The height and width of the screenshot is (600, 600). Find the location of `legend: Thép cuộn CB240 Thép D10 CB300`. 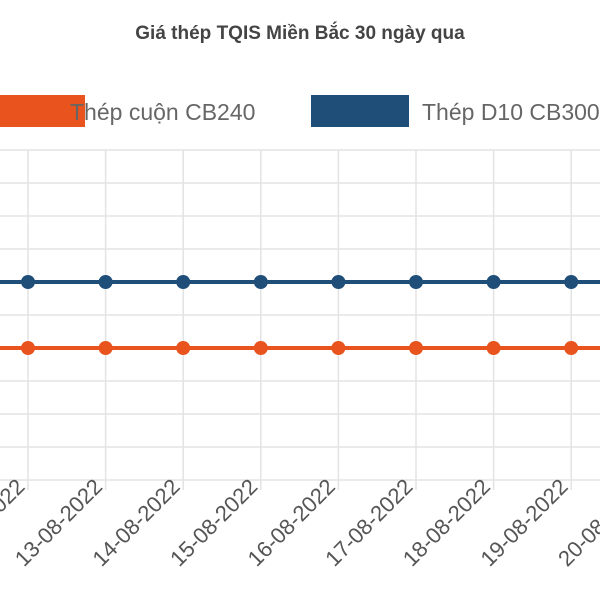

legend: Thép cuộn CB240 Thép D10 CB300 is located at coordinates (300, 111).